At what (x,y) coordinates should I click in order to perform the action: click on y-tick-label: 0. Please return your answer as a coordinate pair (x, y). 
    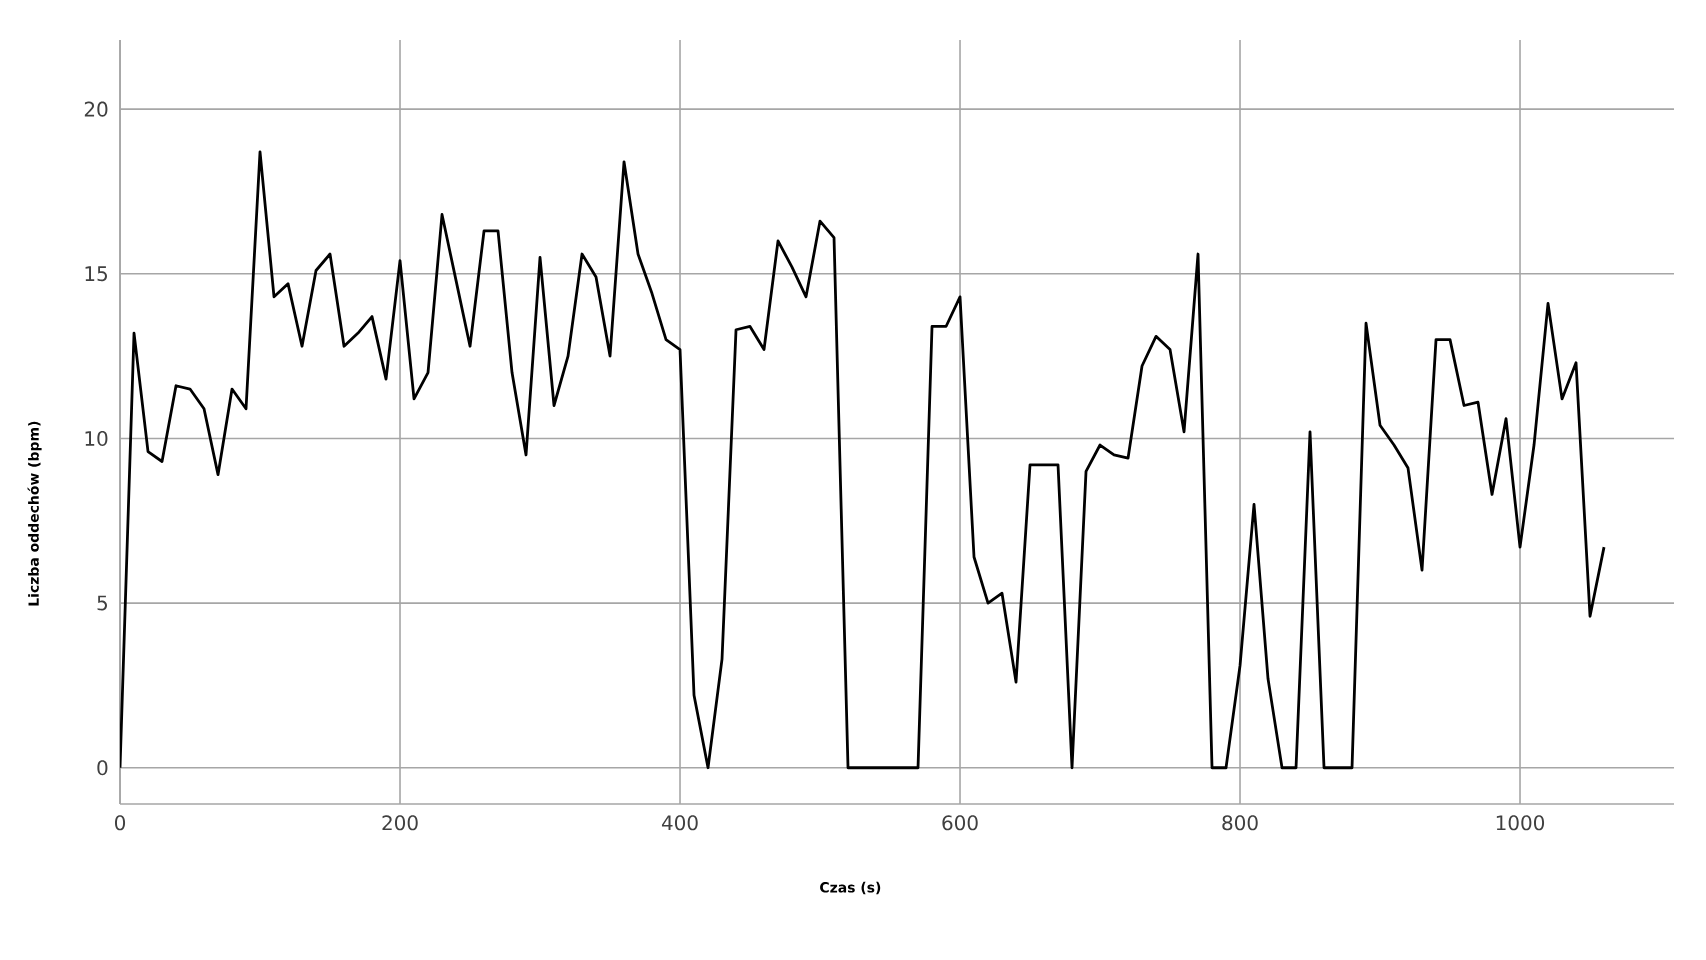
    Looking at the image, I should click on (102, 768).